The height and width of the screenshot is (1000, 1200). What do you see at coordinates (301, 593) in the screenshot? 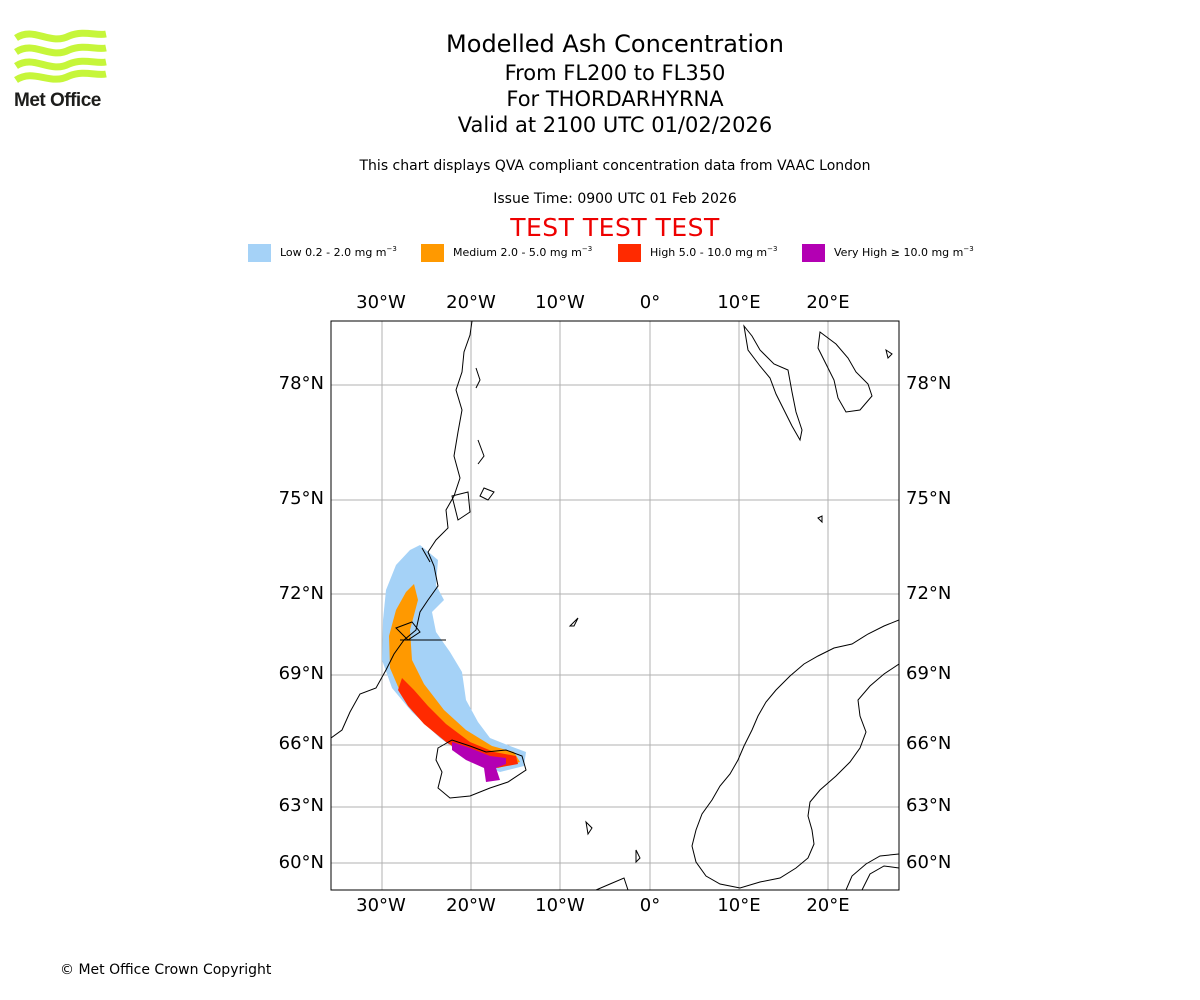
I see `lat-label-left-72n: 72°N` at bounding box center [301, 593].